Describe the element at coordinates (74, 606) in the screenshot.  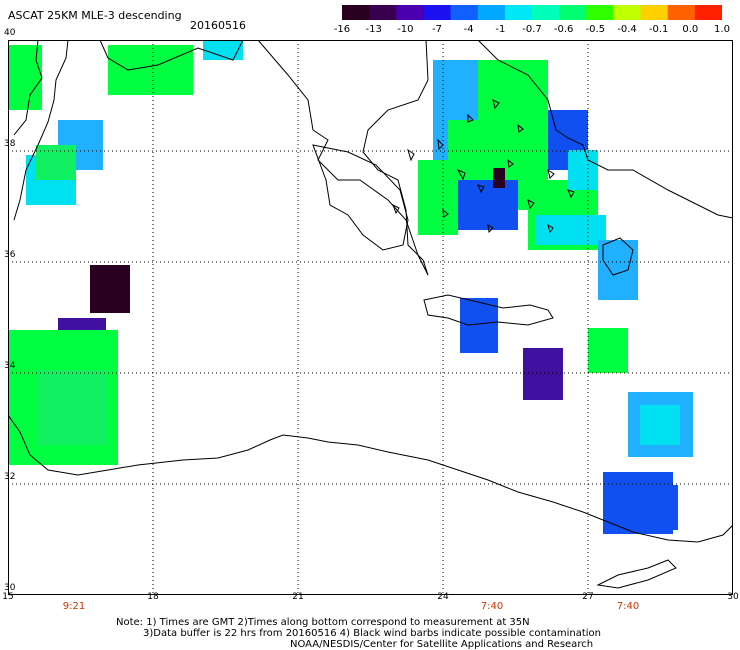
I see `pass-time-label: 9:21` at that location.